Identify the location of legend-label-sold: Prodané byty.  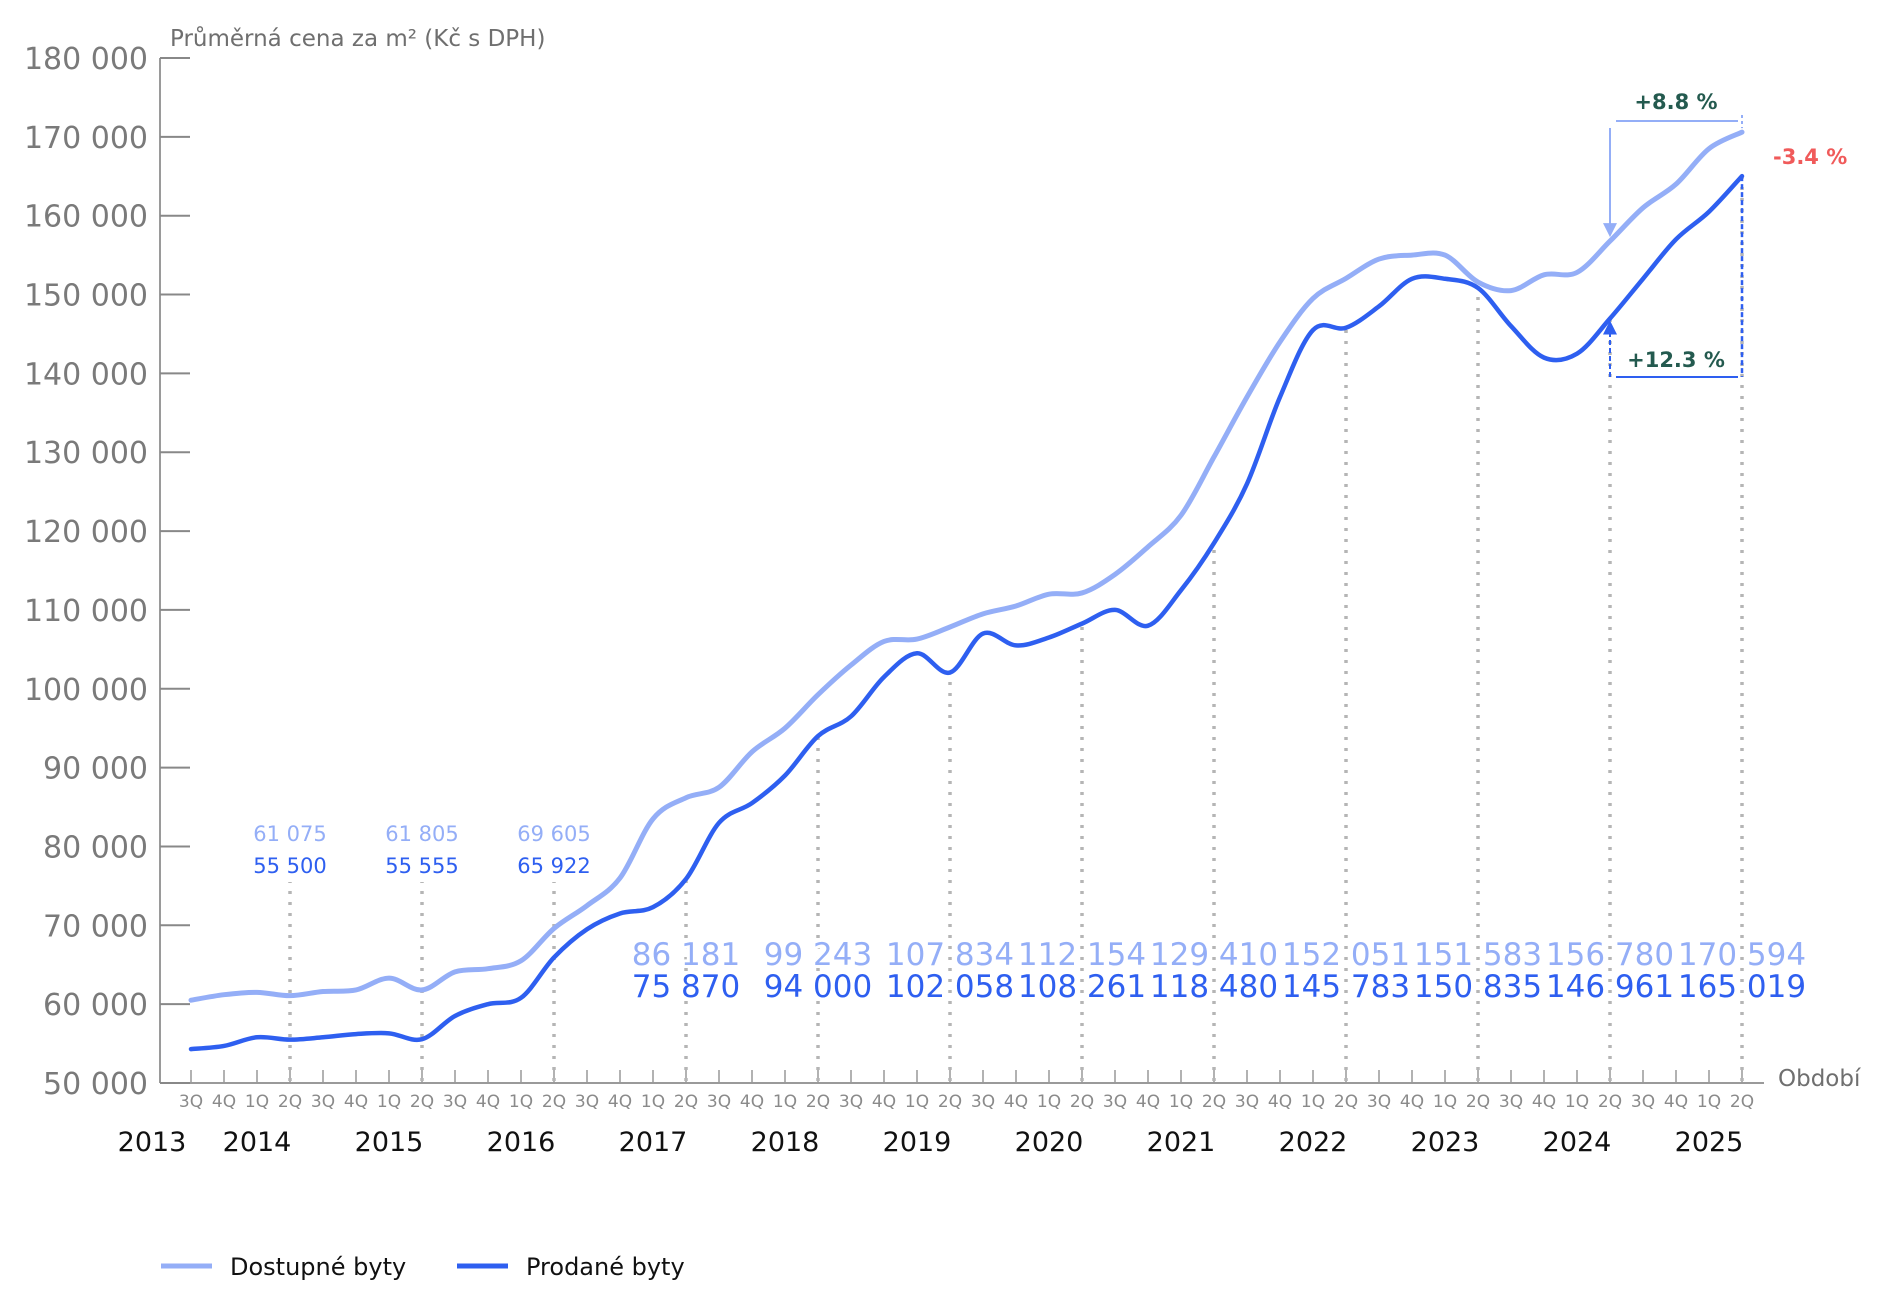
(605, 1267).